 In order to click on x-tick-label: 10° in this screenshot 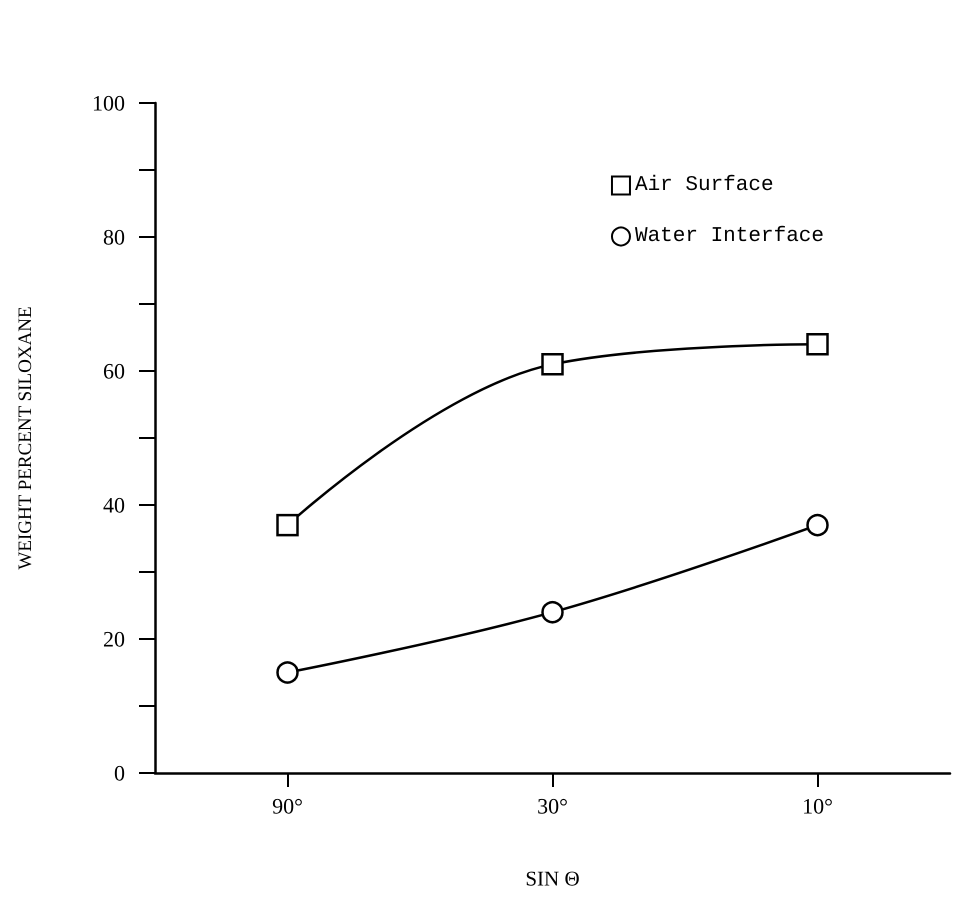, I will do `click(817, 806)`.